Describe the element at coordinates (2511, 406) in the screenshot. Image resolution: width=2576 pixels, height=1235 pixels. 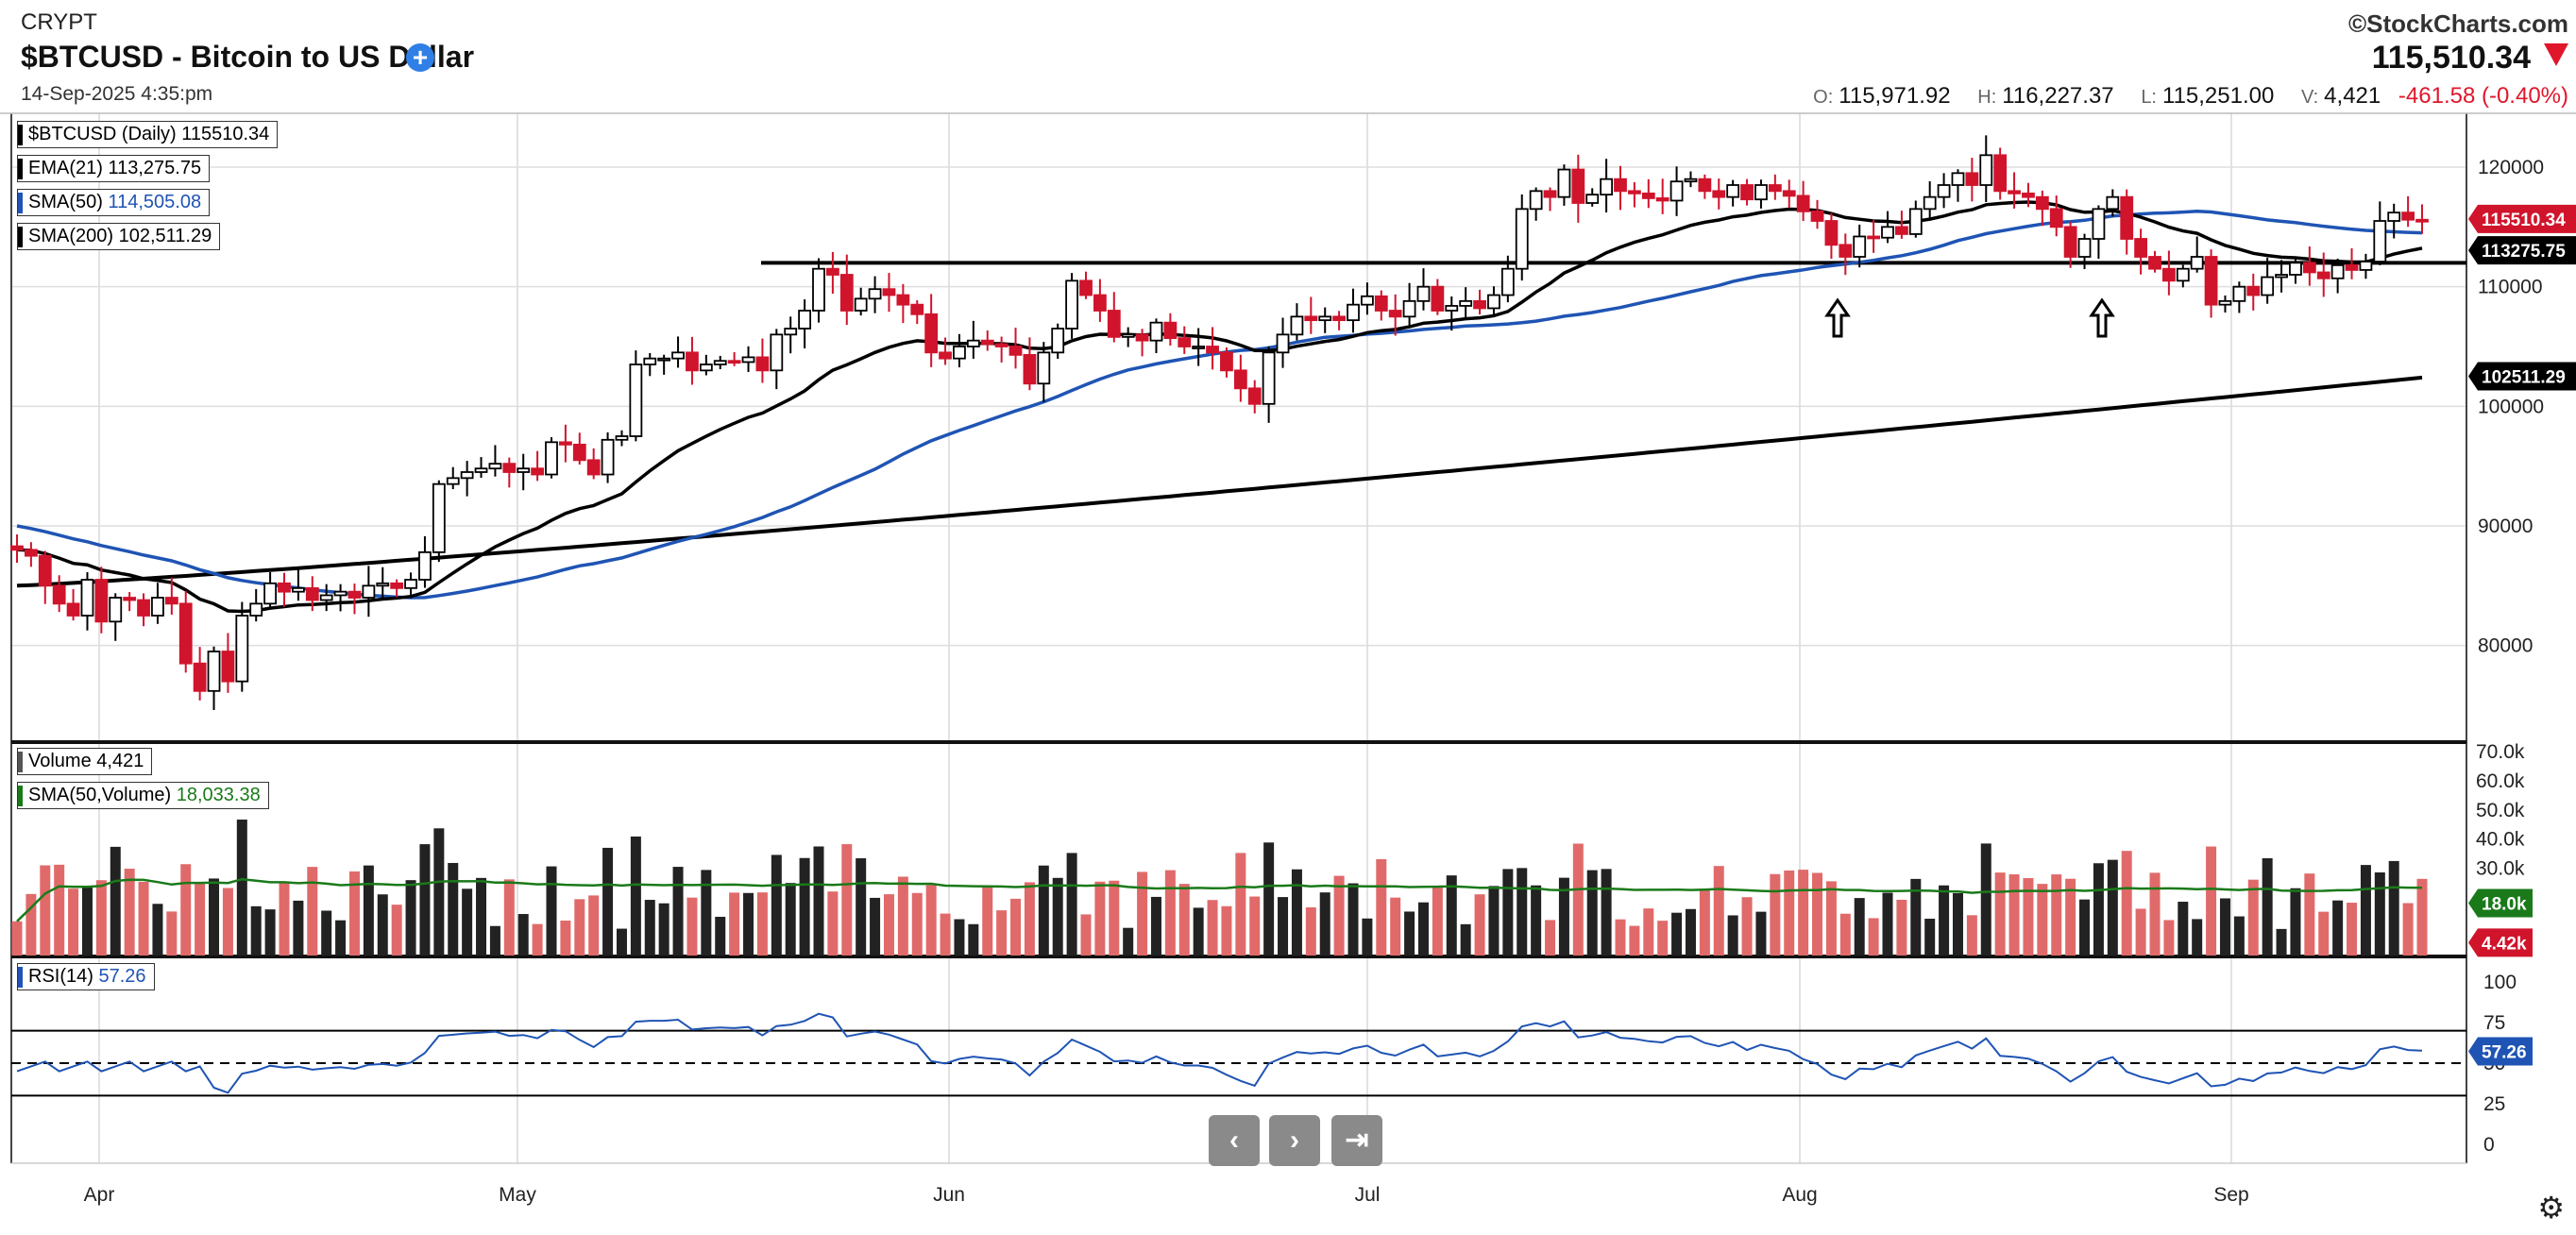
I see `price-tick-label: 100000` at that location.